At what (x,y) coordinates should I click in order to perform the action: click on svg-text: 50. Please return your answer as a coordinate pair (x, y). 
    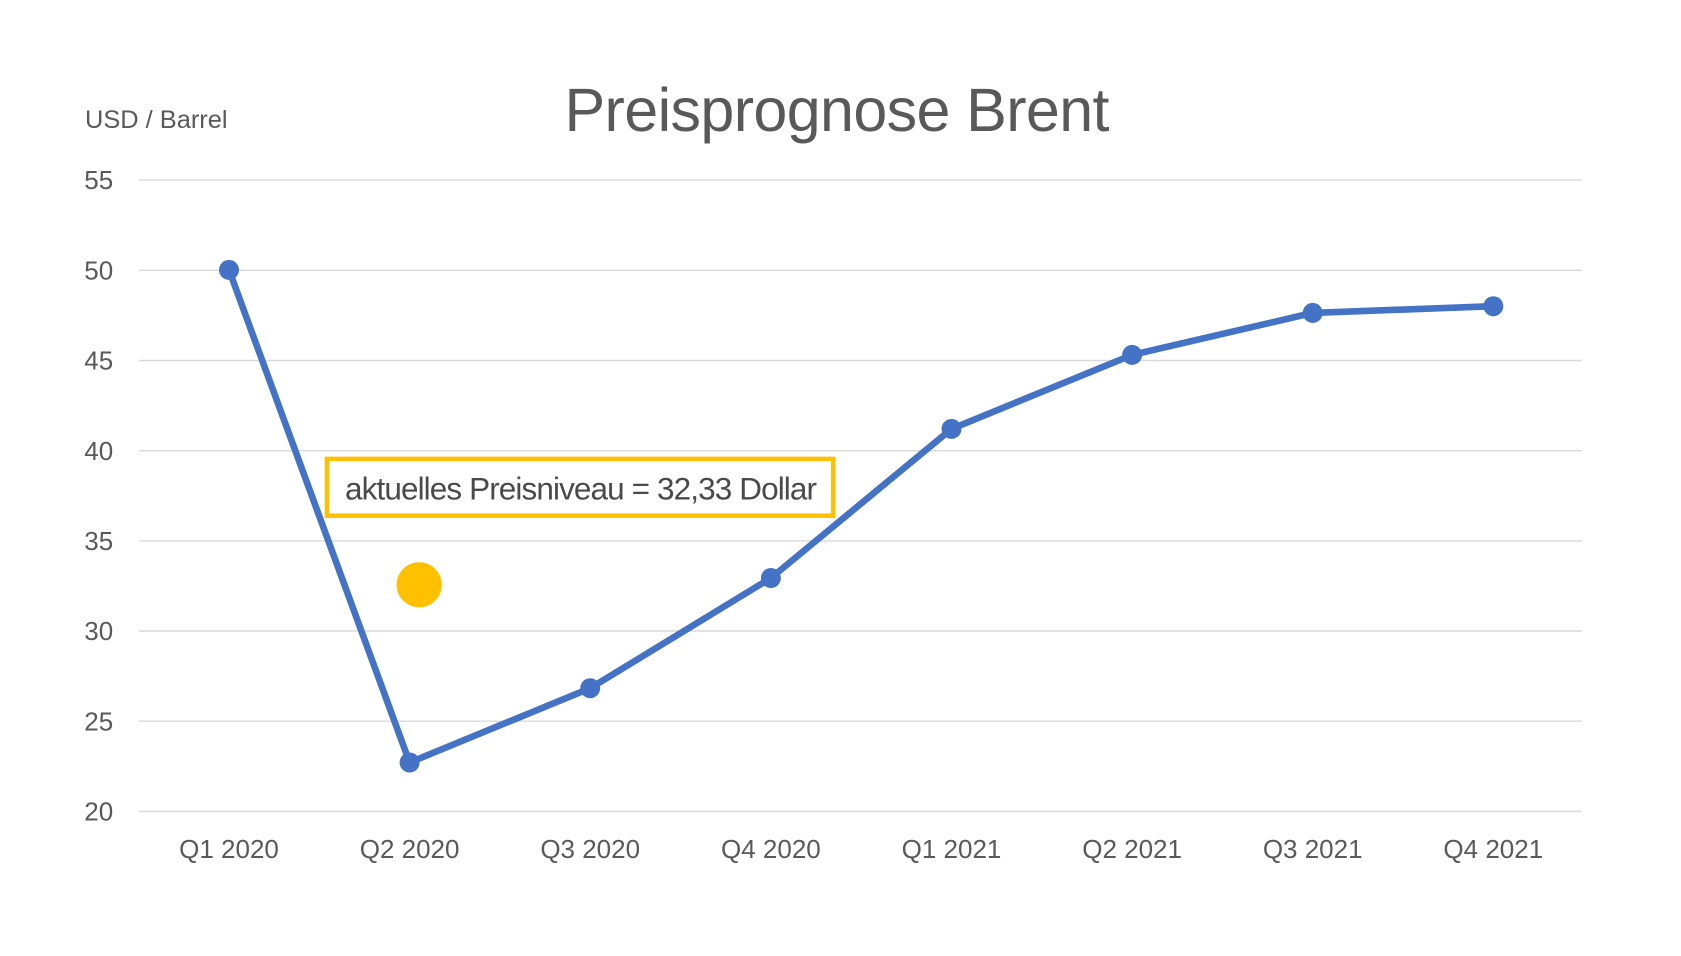
    Looking at the image, I should click on (98, 270).